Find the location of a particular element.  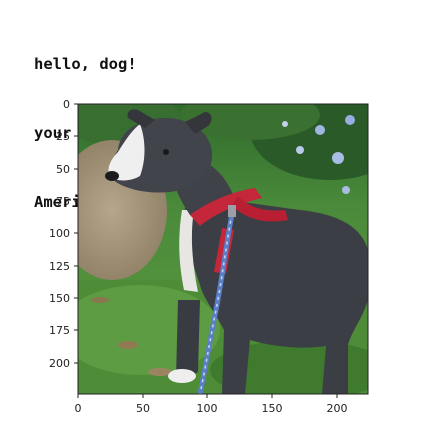

y-tick-label: 25 is located at coordinates (63, 136).